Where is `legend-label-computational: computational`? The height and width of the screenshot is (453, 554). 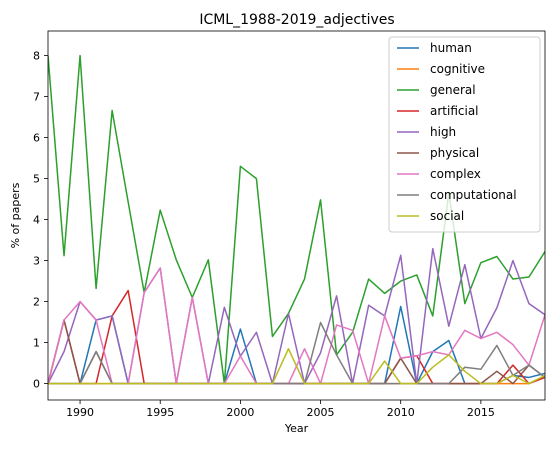 legend-label-computational: computational is located at coordinates (473, 195).